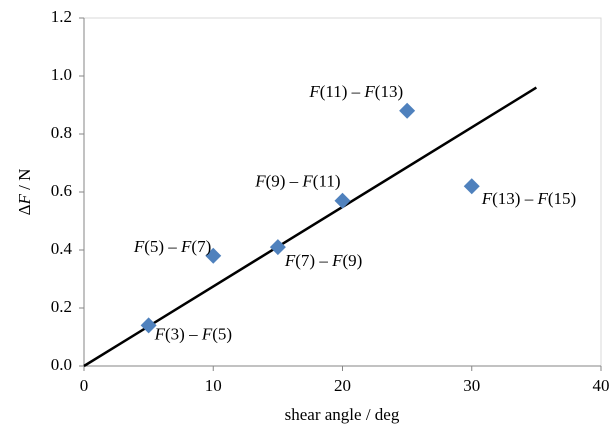 The width and height of the screenshot is (614, 433). What do you see at coordinates (61, 306) in the screenshot?
I see `y-tick-label: 0.2` at bounding box center [61, 306].